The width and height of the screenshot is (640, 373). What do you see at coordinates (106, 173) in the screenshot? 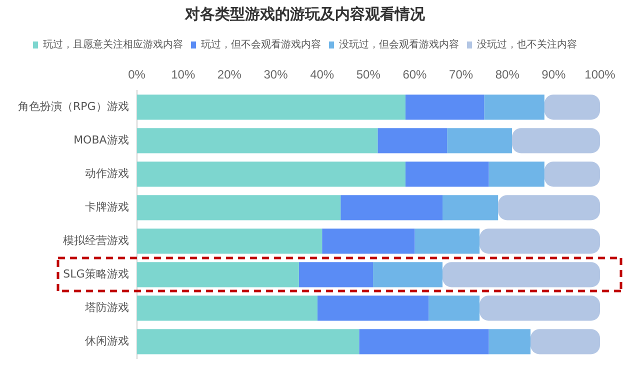
I see `y-tick-label: 动作游戏` at bounding box center [106, 173].